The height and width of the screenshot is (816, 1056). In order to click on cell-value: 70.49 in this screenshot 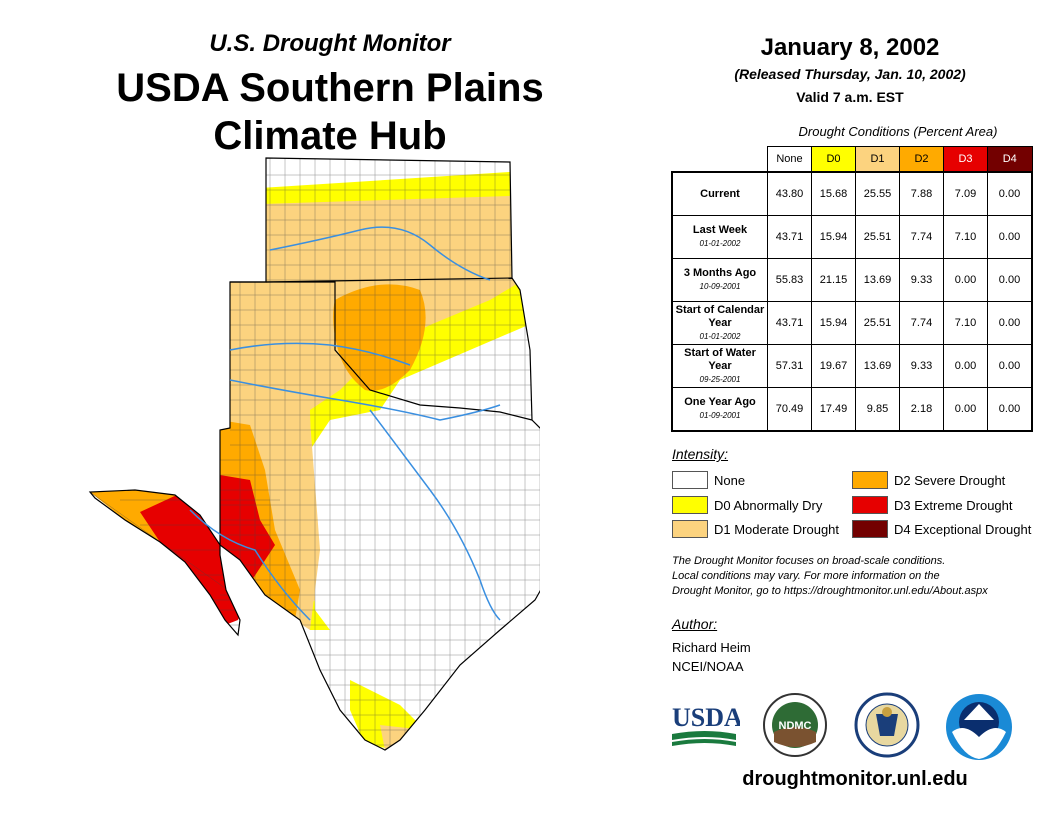, I will do `click(789, 409)`.